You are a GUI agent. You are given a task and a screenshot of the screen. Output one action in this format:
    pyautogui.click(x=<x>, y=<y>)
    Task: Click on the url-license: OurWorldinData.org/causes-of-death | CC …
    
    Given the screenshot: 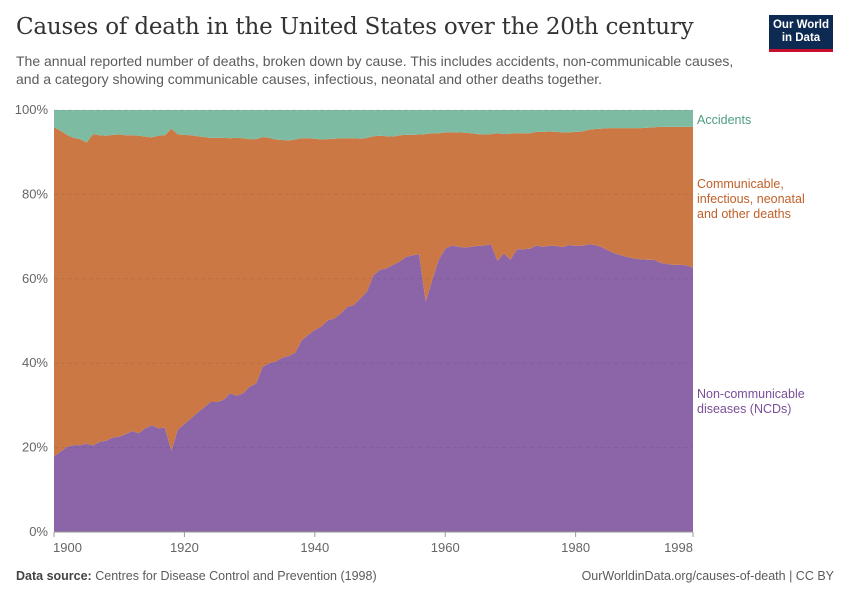 What is the action you would take?
    pyautogui.click(x=707, y=576)
    